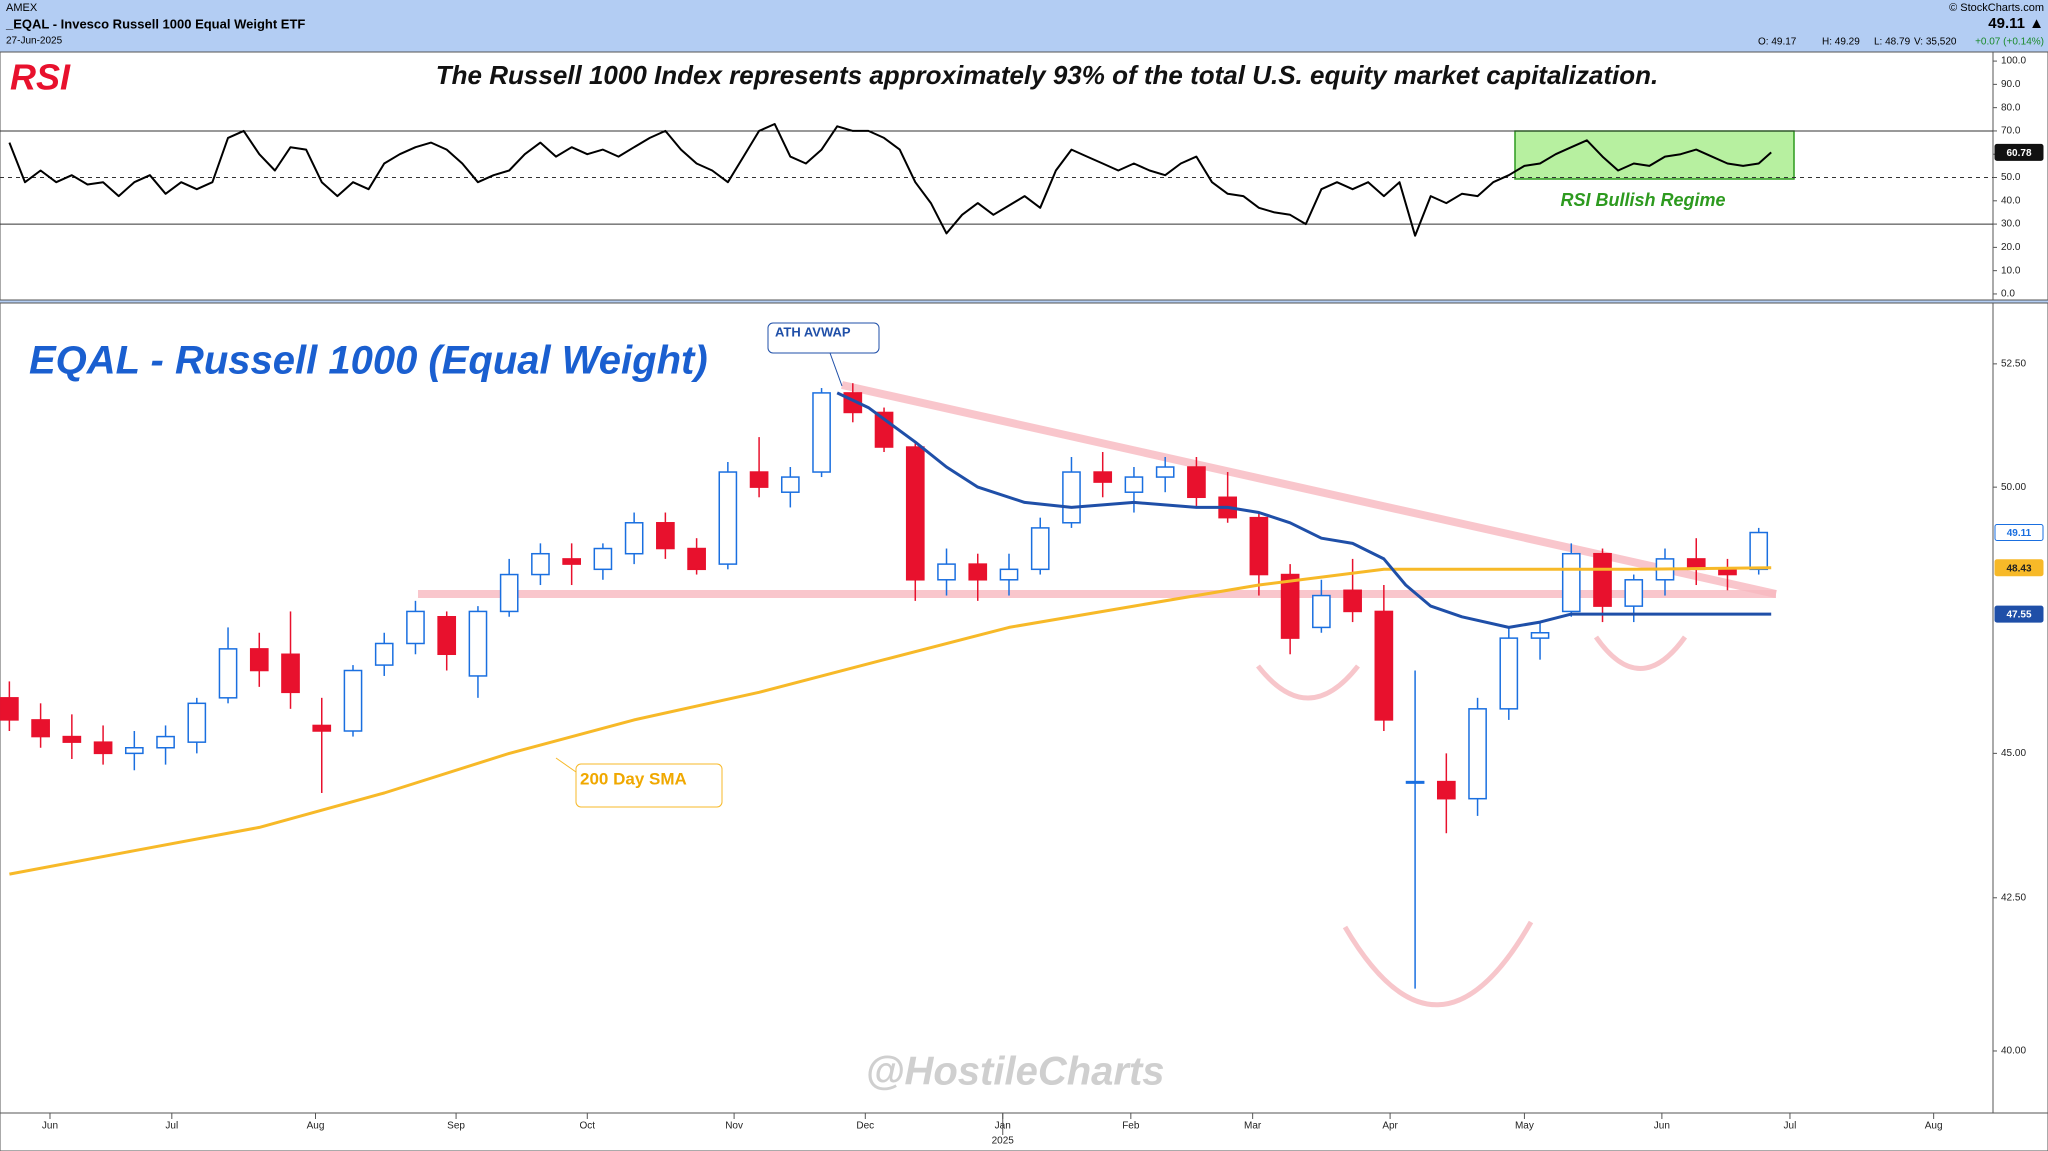  Describe the element at coordinates (1003, 1141) in the screenshot. I see `year-label: 2025` at that location.